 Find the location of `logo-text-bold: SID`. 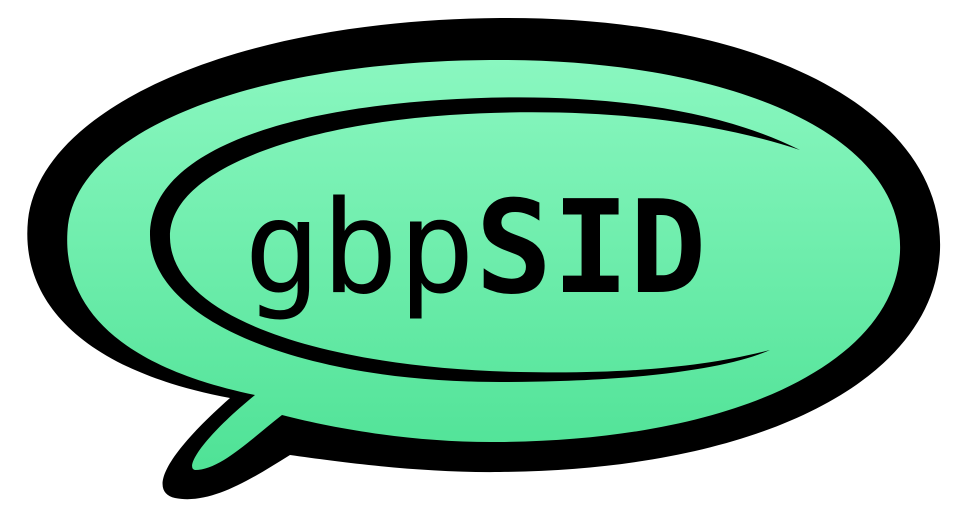

logo-text-bold: SID is located at coordinates (590, 248).